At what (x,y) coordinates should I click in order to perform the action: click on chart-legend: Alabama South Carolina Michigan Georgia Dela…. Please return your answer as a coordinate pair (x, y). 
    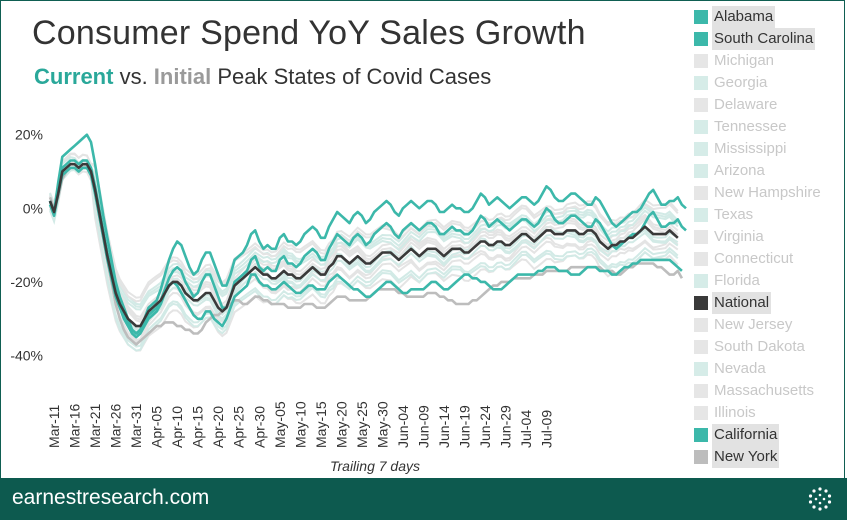
    Looking at the image, I should click on (764, 237).